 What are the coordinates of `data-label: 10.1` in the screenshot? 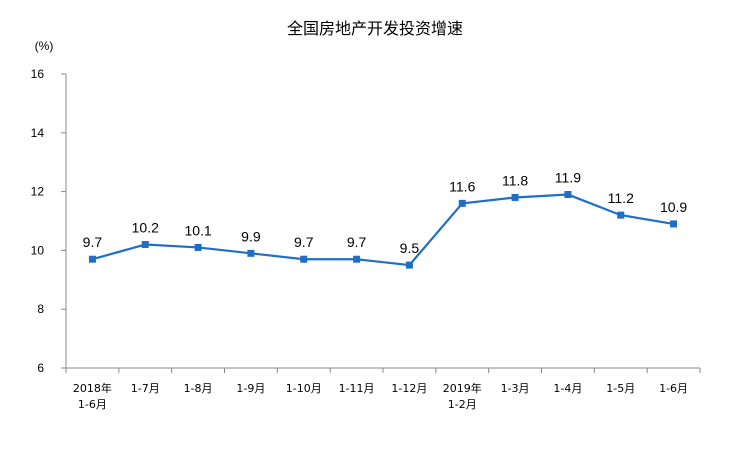 It's located at (197, 230).